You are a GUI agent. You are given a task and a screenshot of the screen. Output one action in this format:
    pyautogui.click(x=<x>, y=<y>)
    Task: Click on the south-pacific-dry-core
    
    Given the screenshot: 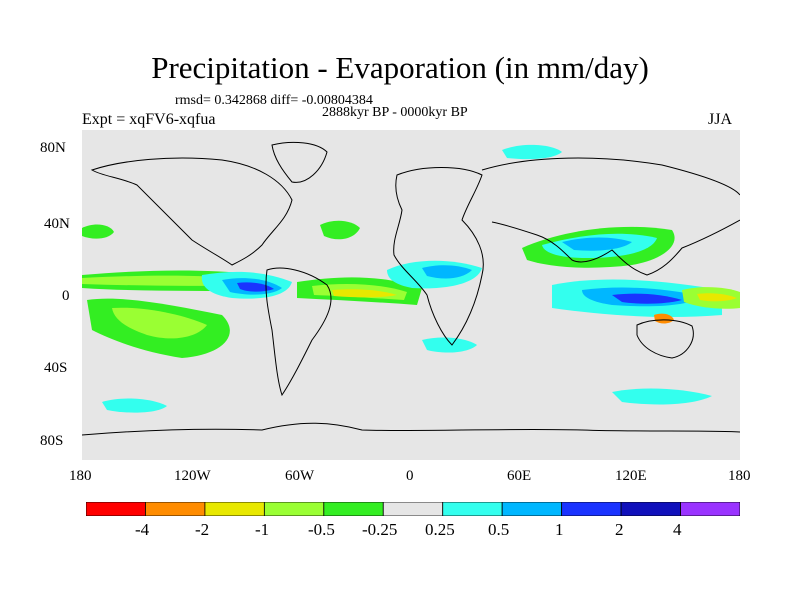 What is the action you would take?
    pyautogui.click(x=159, y=323)
    